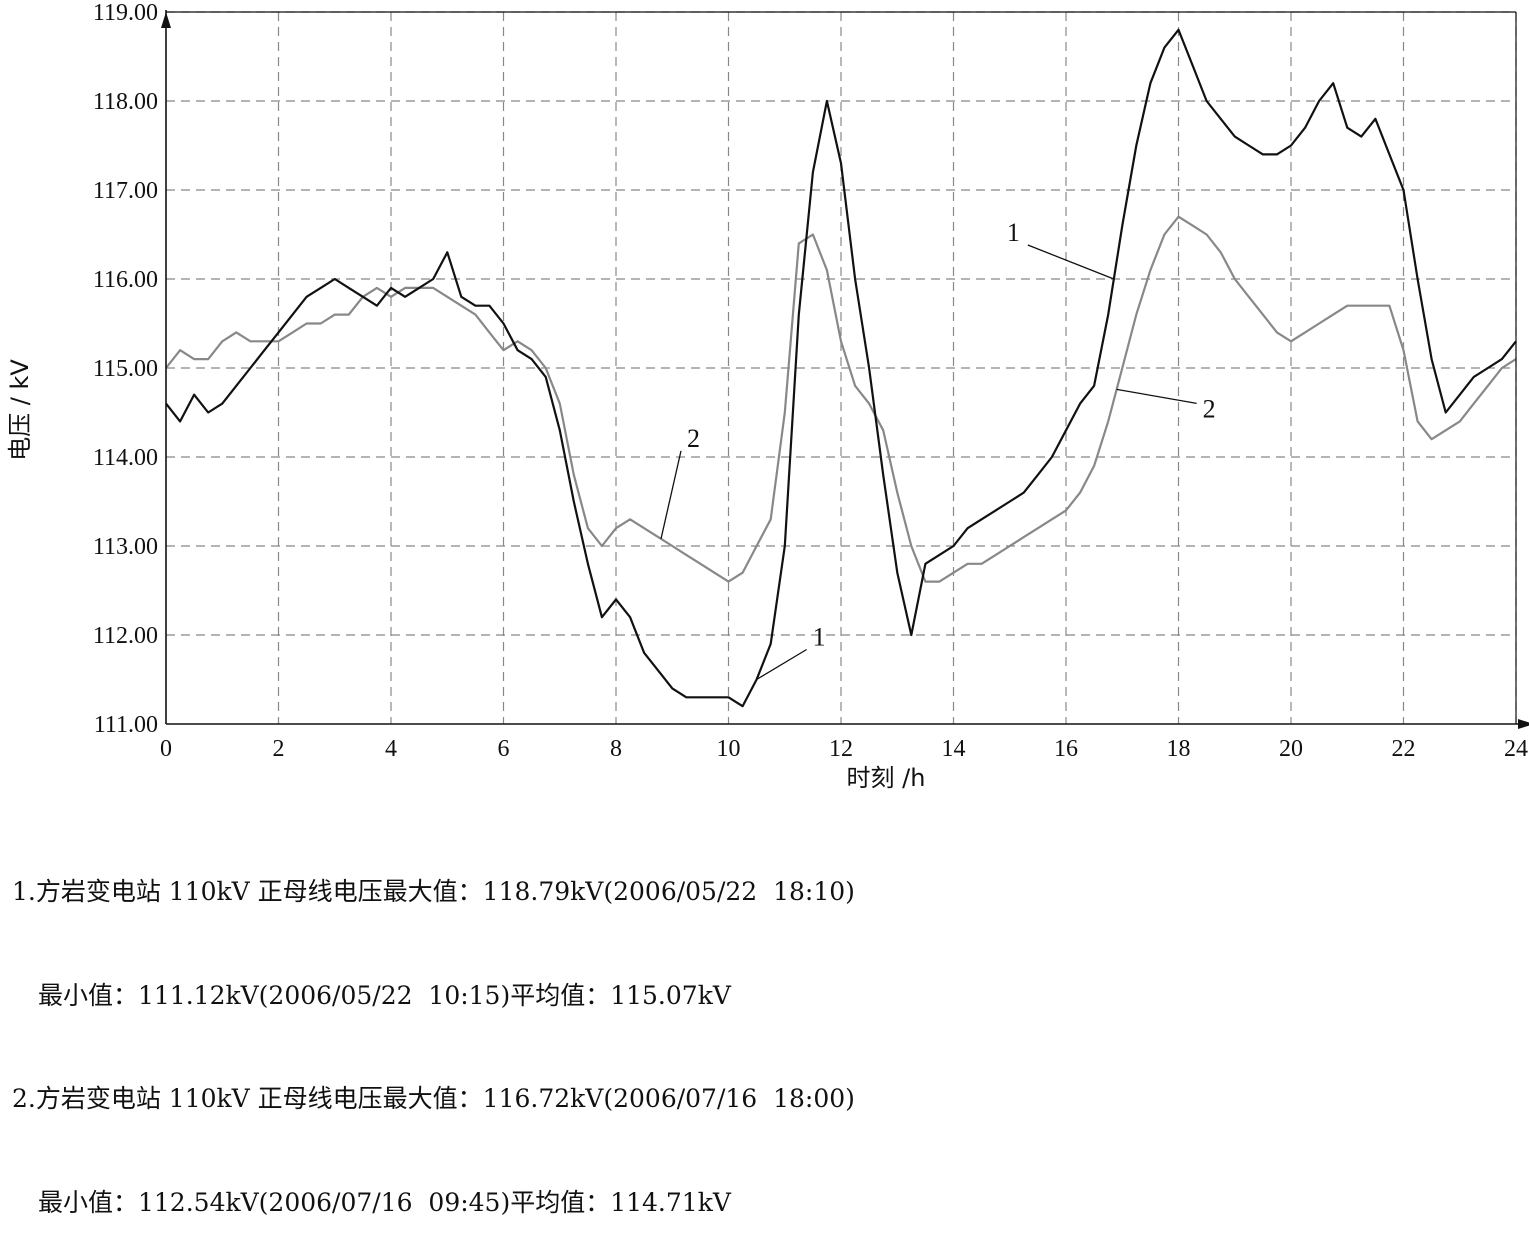  Describe the element at coordinates (729, 749) in the screenshot. I see `x-tick-label: 10` at that location.